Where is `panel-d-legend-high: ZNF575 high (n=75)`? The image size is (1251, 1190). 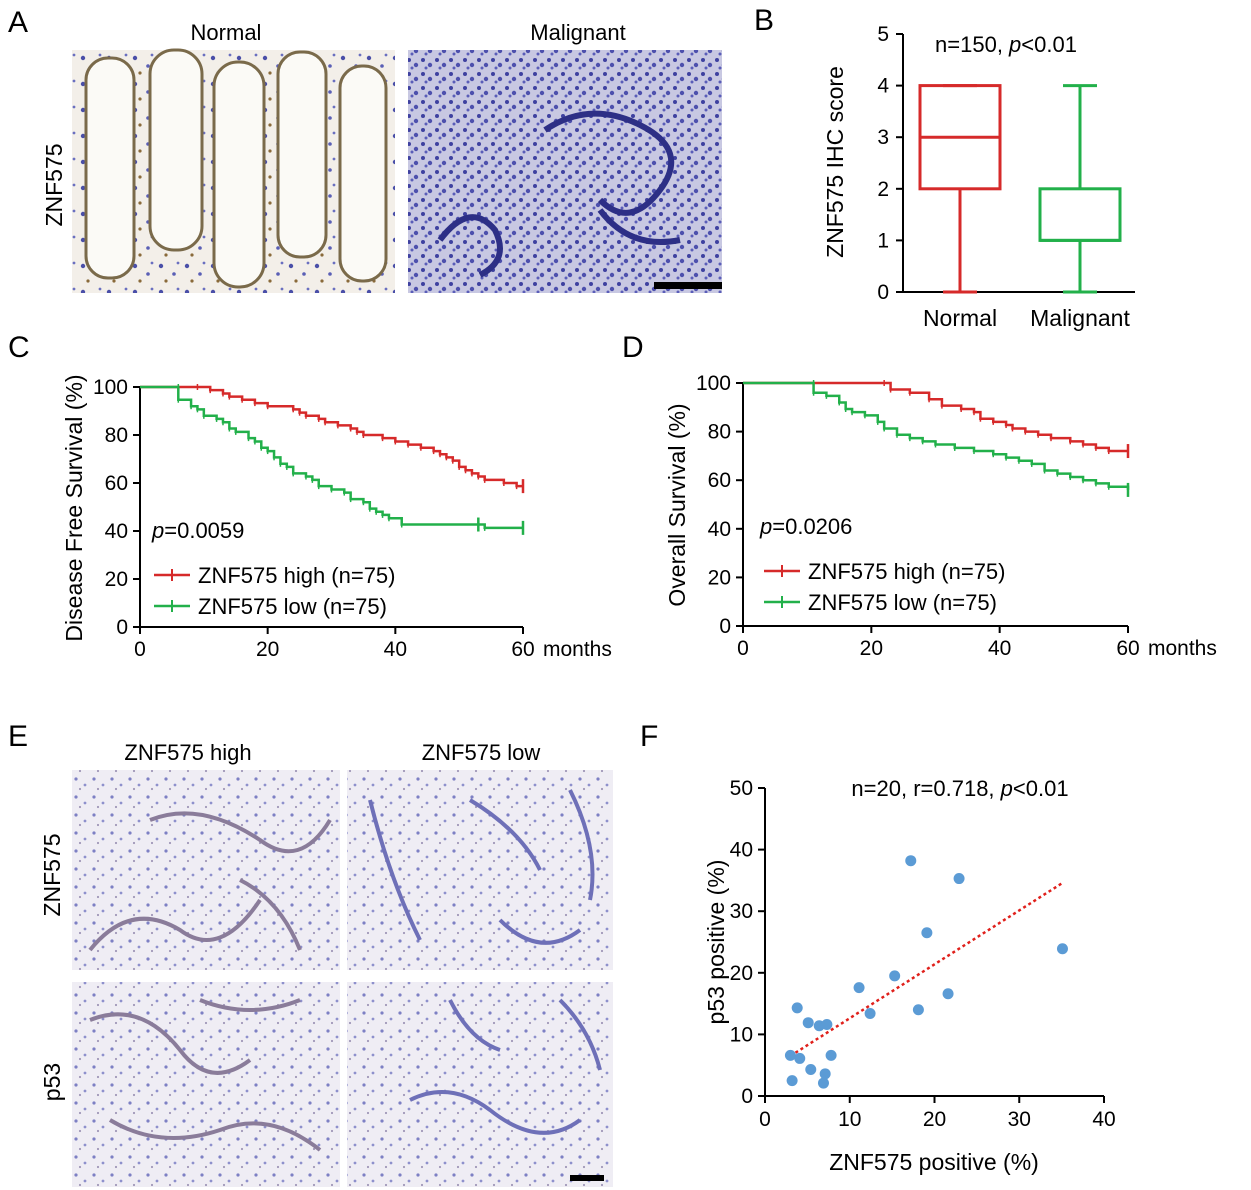 panel-d-legend-high: ZNF575 high (n=75) is located at coordinates (907, 571).